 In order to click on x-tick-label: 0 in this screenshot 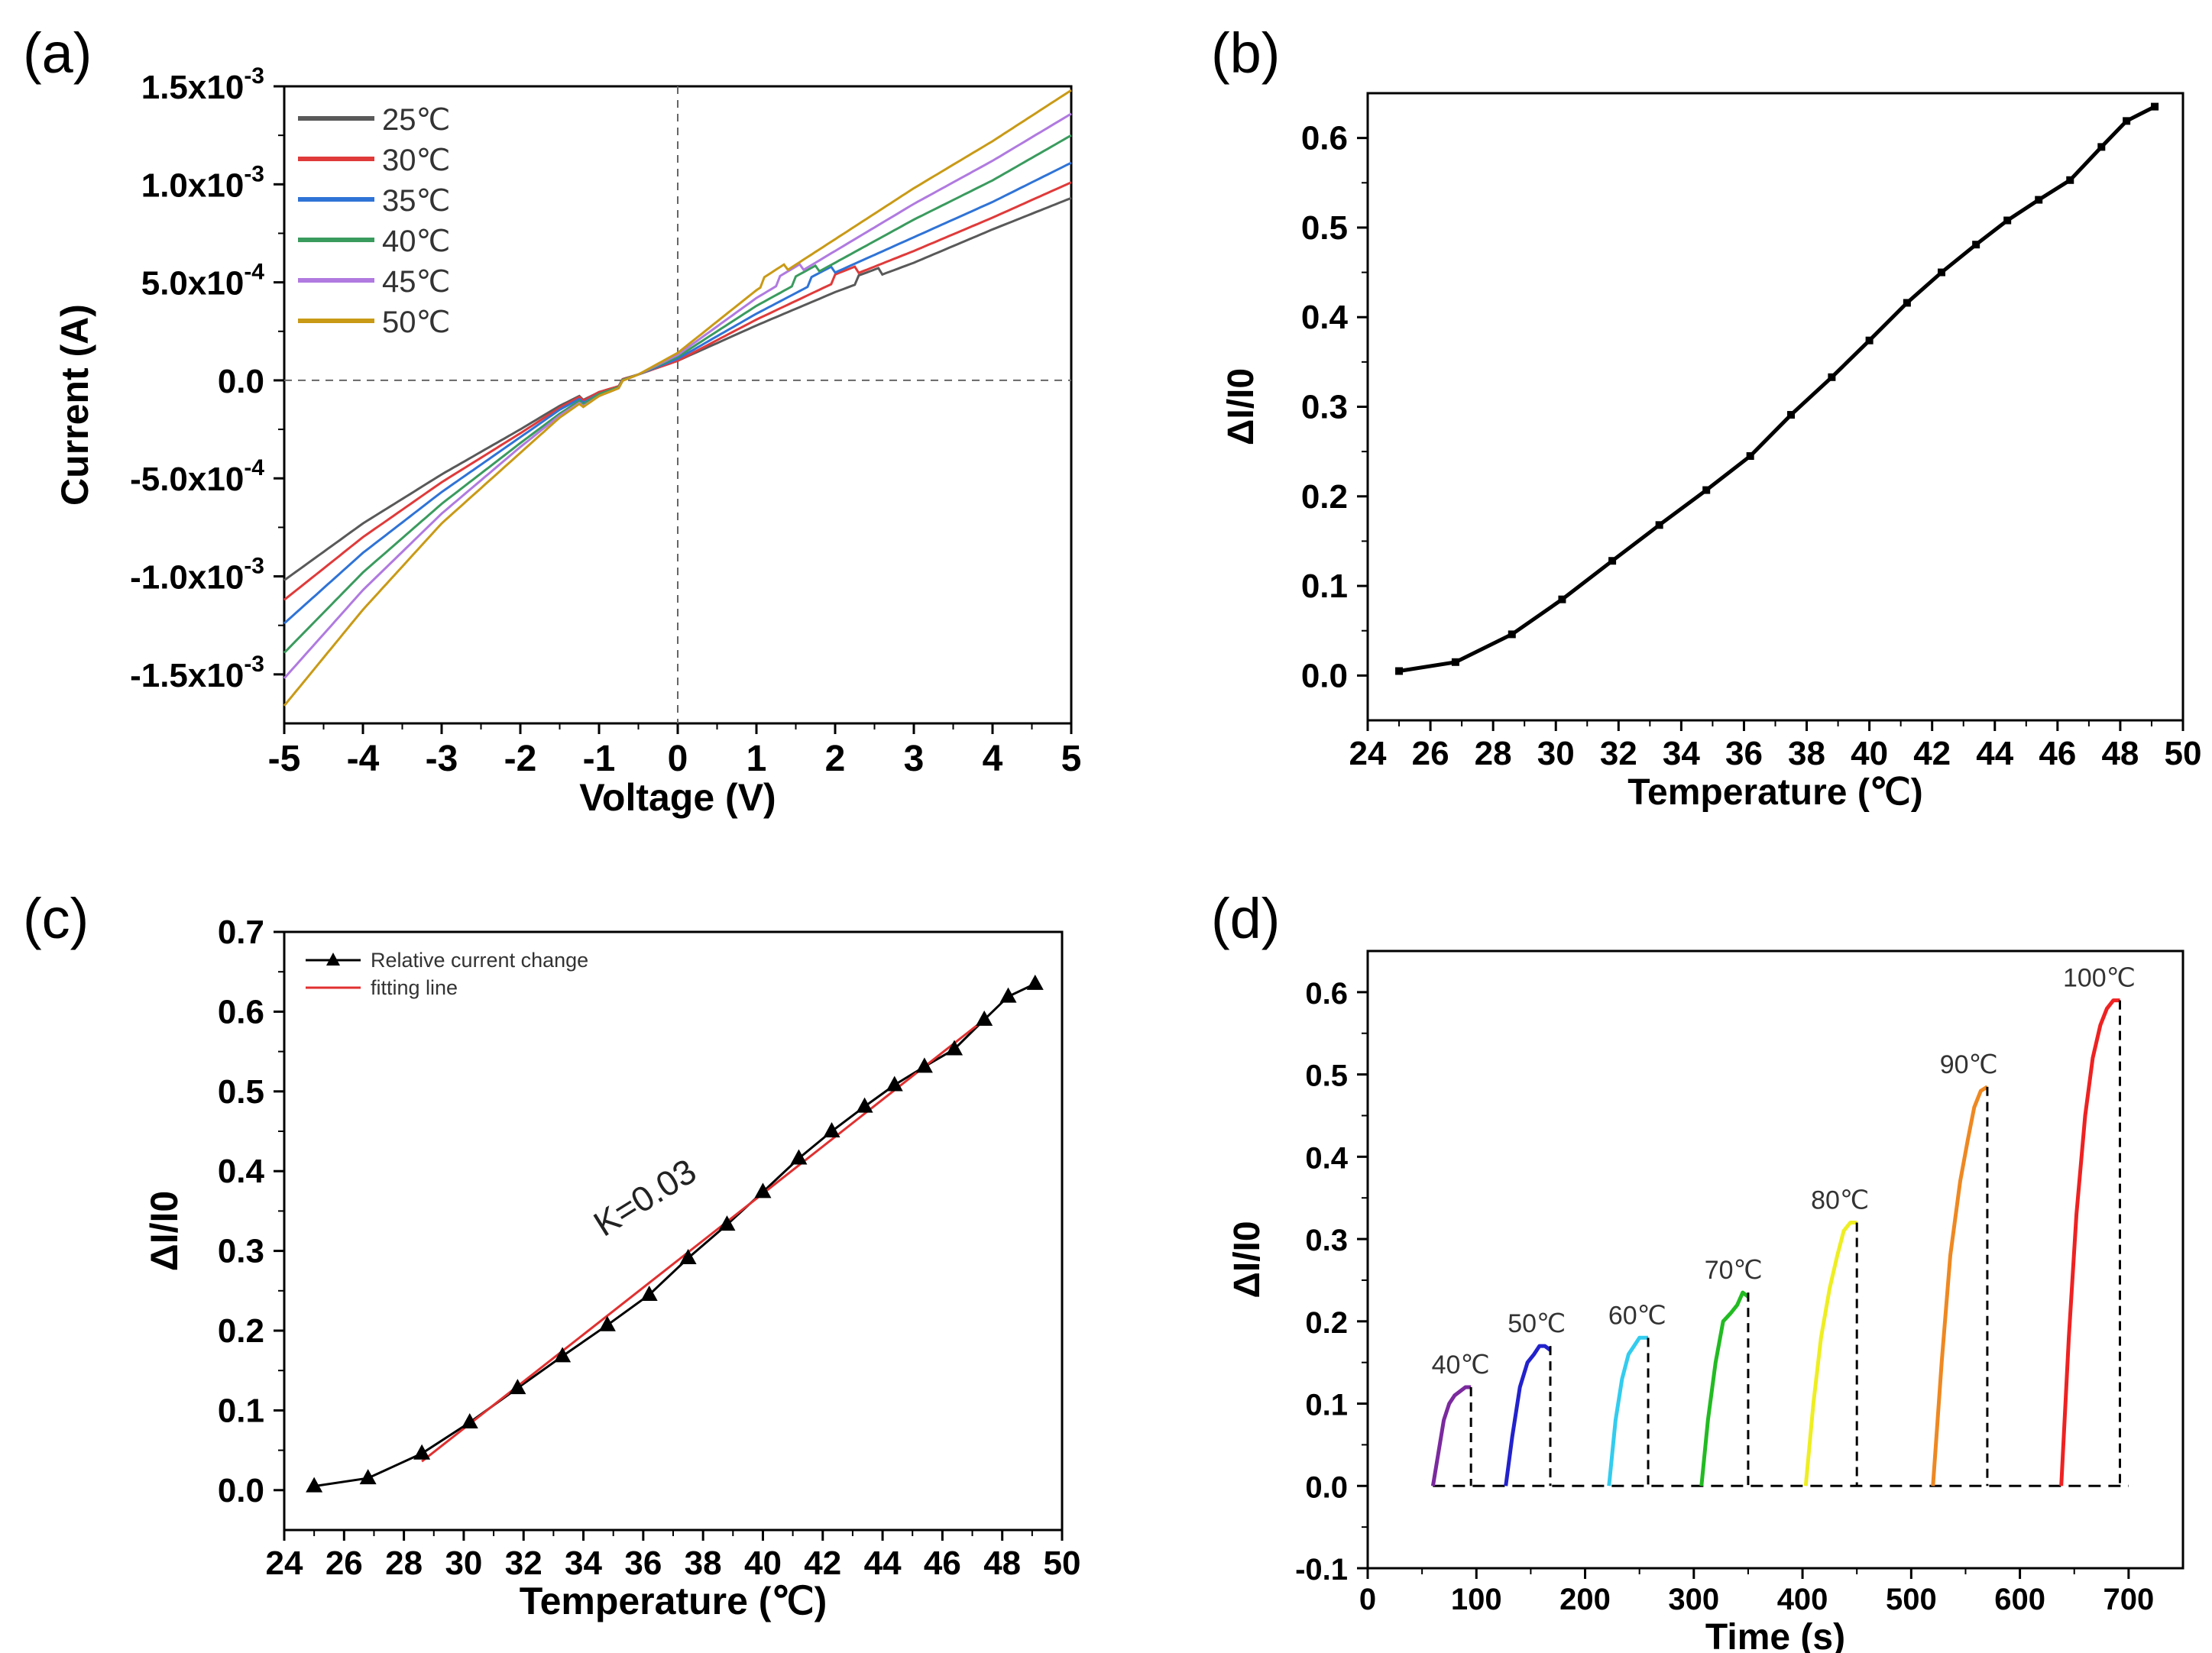, I will do `click(1367, 1599)`.